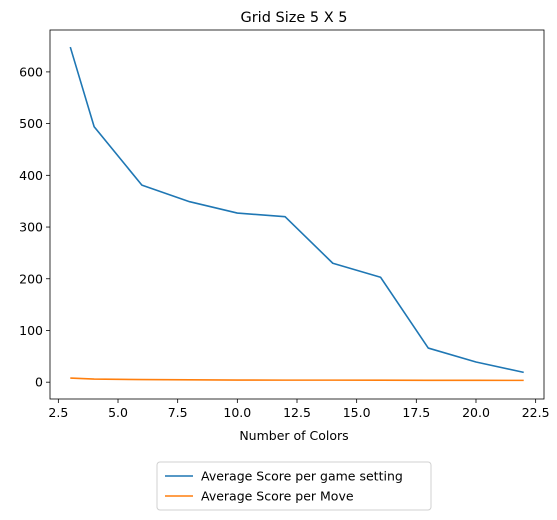 The image size is (557, 520). I want to click on y-tick-label: 400, so click(31, 175).